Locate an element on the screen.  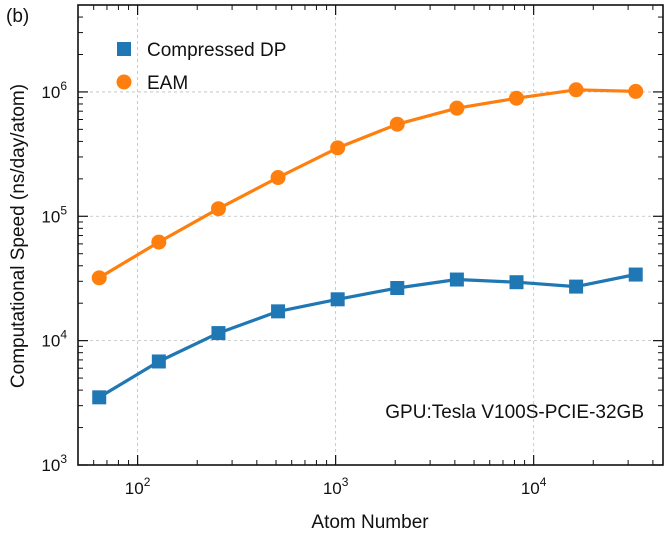
legend-label-compressed-dp: Compressed DP is located at coordinates (216, 50).